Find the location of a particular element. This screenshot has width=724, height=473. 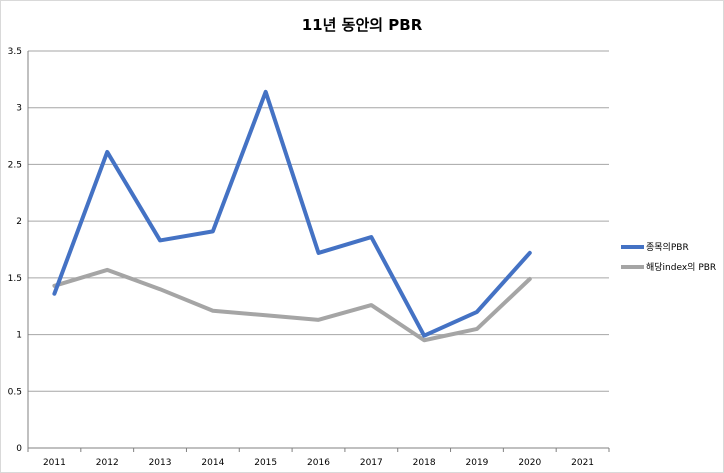

y-tick-label: 1.5 is located at coordinates (15, 279).